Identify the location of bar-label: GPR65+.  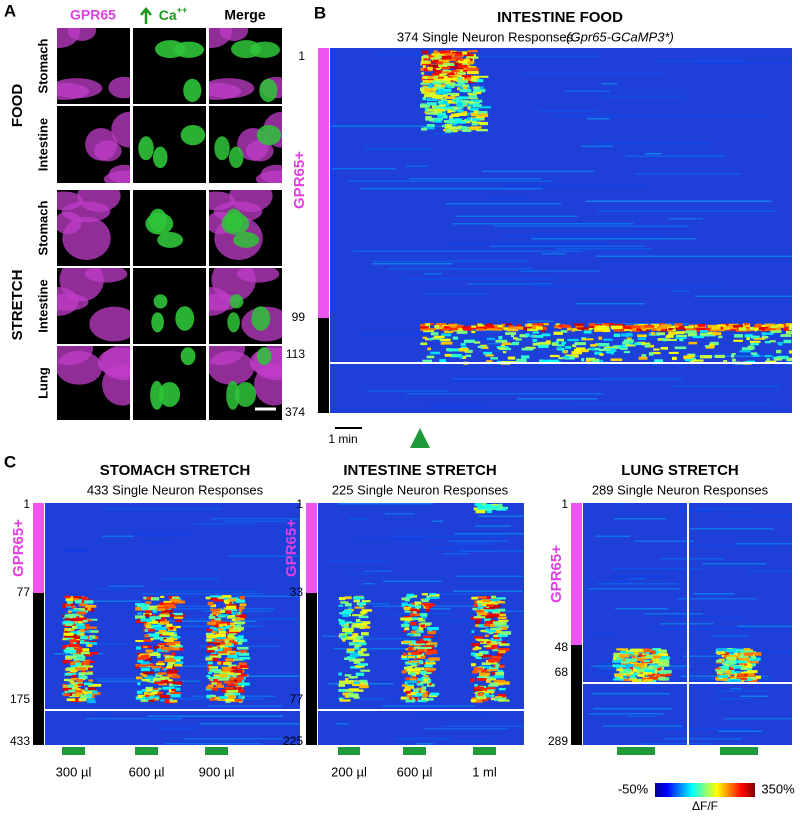
(291, 548).